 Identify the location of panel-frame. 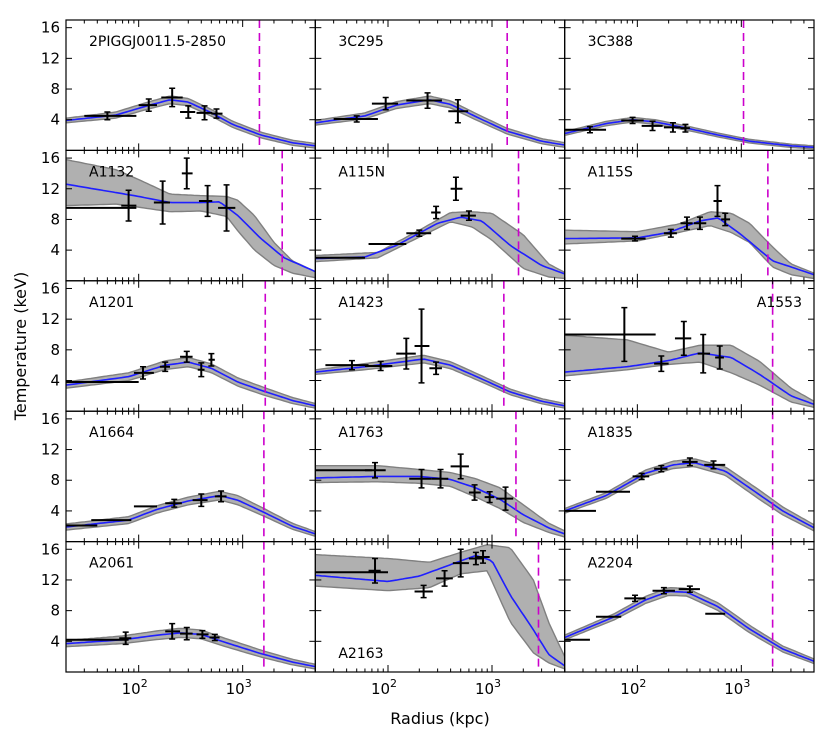
(689, 606).